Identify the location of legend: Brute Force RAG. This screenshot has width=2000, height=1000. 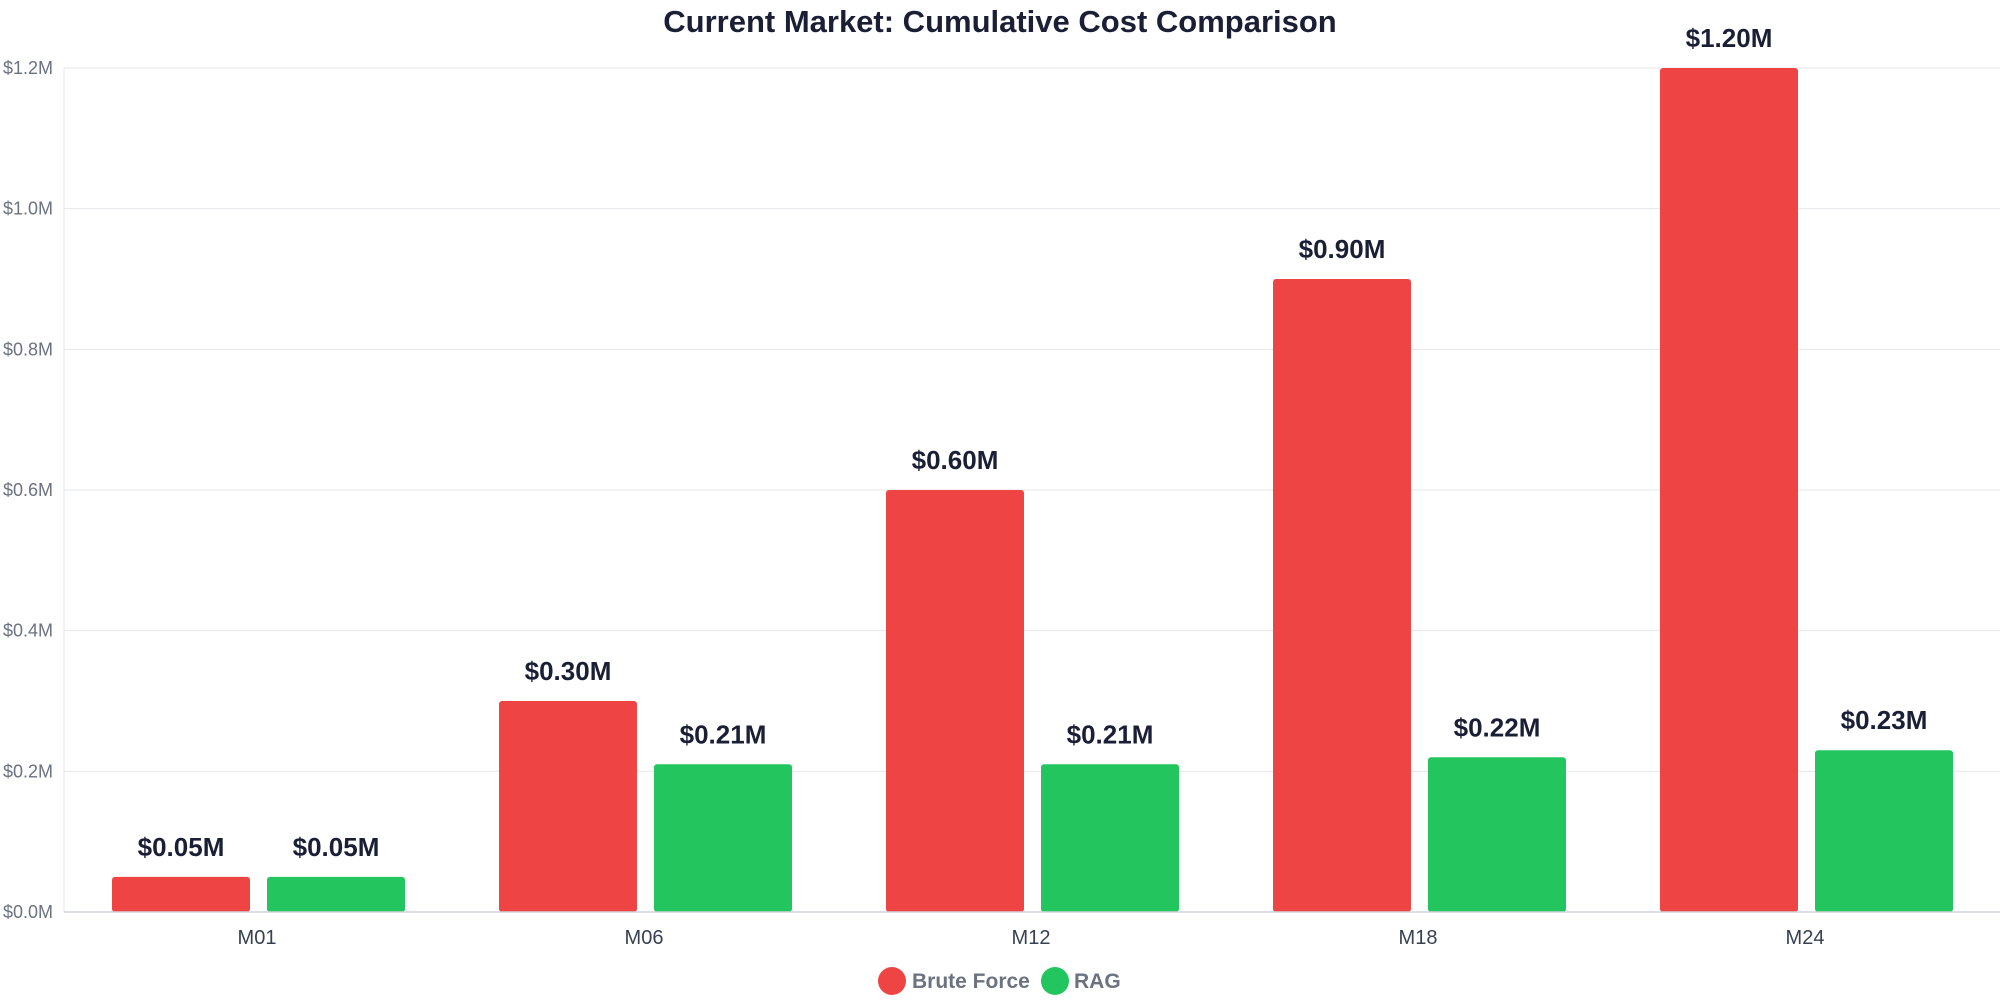
(999, 981).